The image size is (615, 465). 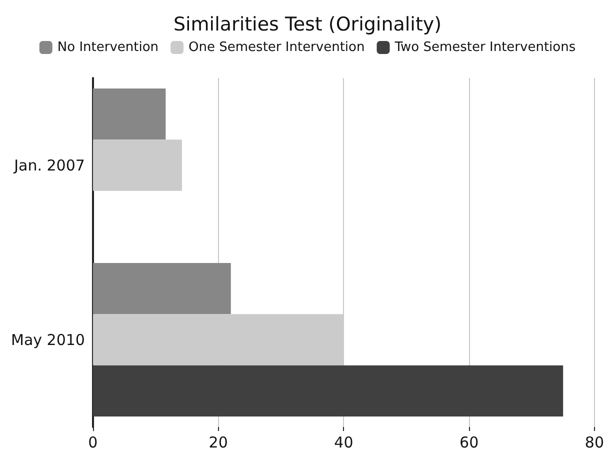 What do you see at coordinates (276, 47) in the screenshot?
I see `legend-label: One Semester Intervention` at bounding box center [276, 47].